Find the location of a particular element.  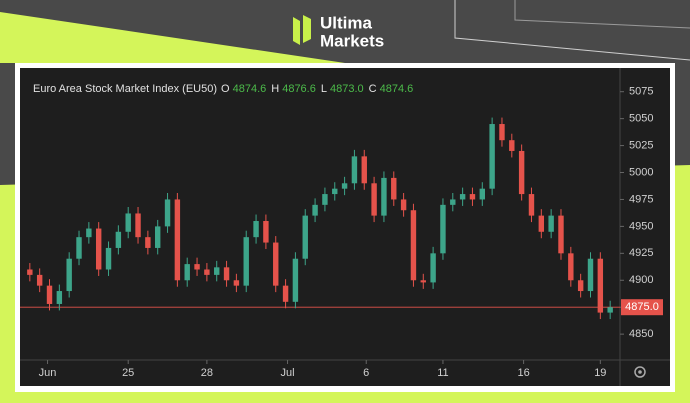

y-tick-label: 4850 is located at coordinates (641, 334).